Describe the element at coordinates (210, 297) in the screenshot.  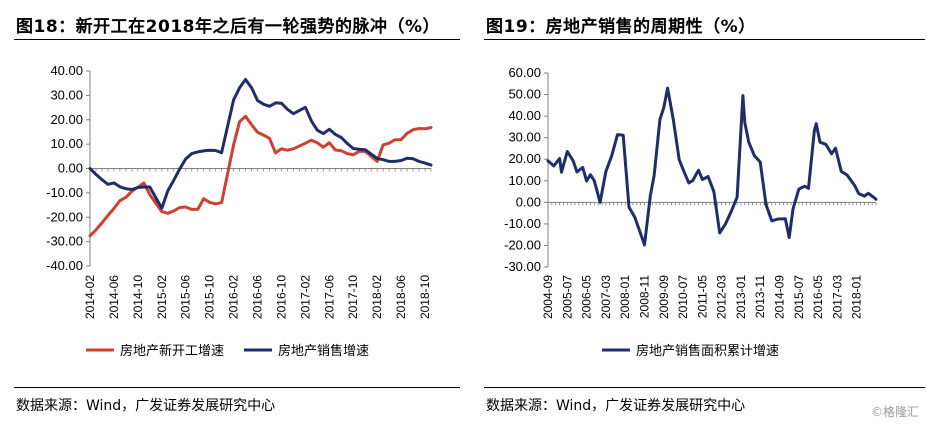
I see `x-tick-label: 2015-10` at that location.